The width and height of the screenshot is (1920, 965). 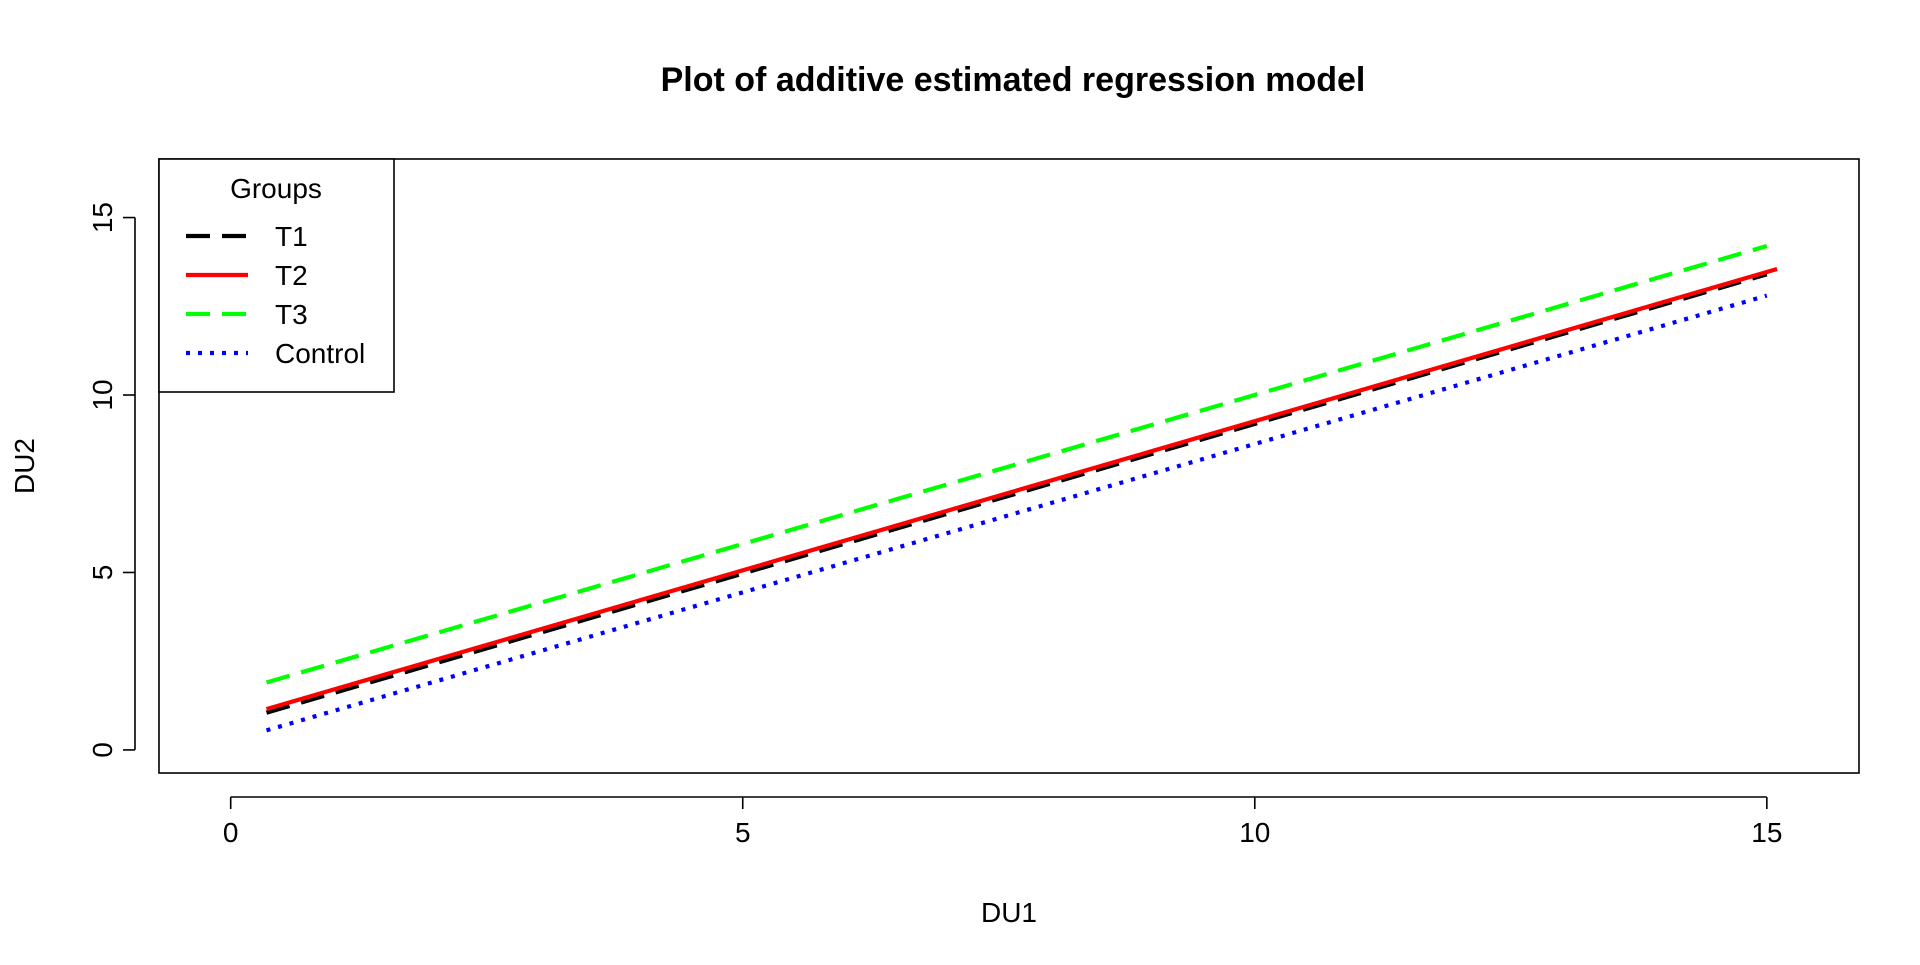 What do you see at coordinates (111, 480) in the screenshot?
I see `y-axis: 0 5 10 15` at bounding box center [111, 480].